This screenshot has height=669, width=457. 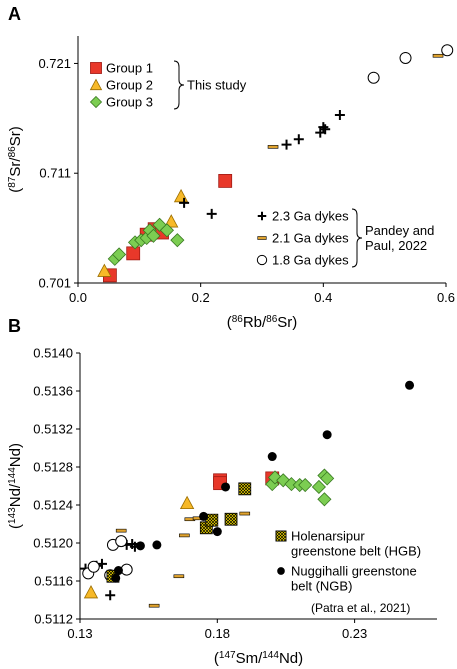 I want to click on panel-label: A, so click(x=14, y=14).